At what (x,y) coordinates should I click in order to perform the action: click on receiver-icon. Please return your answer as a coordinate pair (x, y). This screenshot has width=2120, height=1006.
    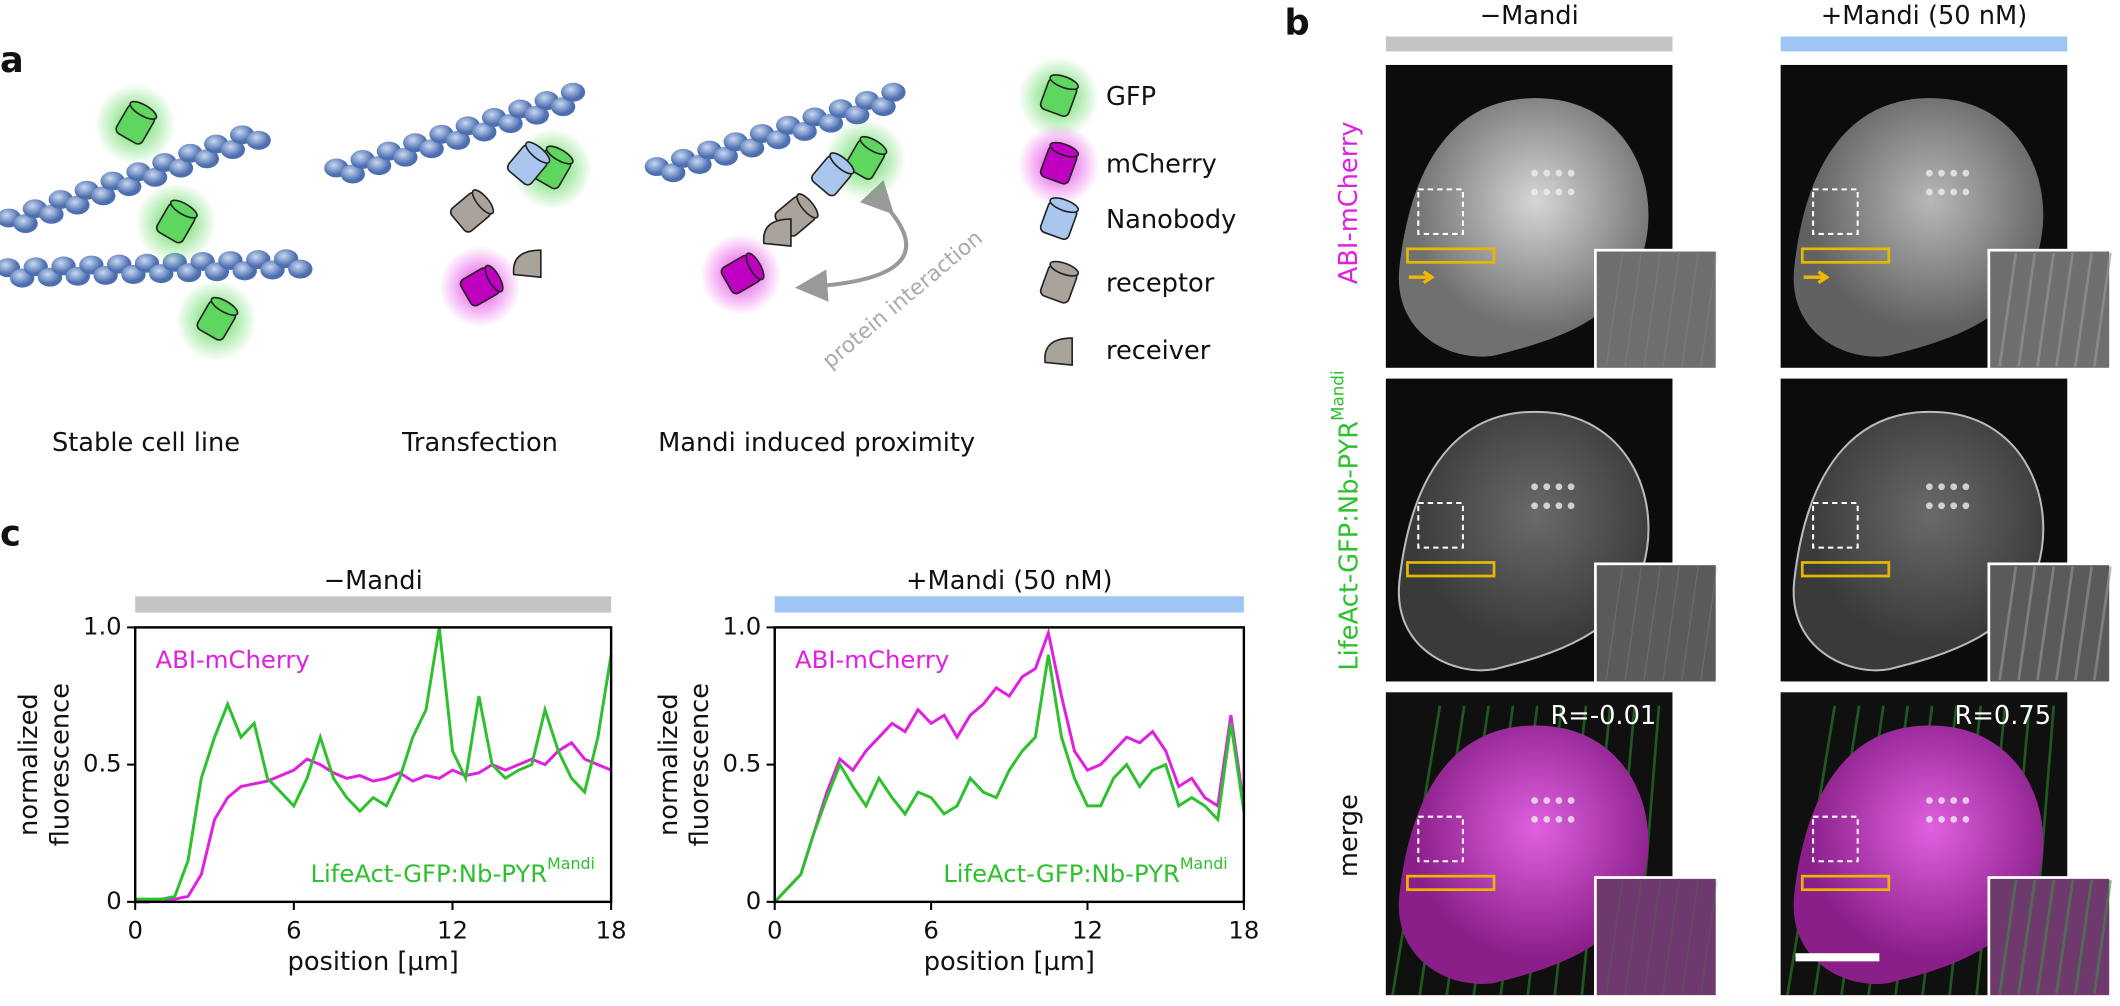
    Looking at the image, I should click on (1058, 351).